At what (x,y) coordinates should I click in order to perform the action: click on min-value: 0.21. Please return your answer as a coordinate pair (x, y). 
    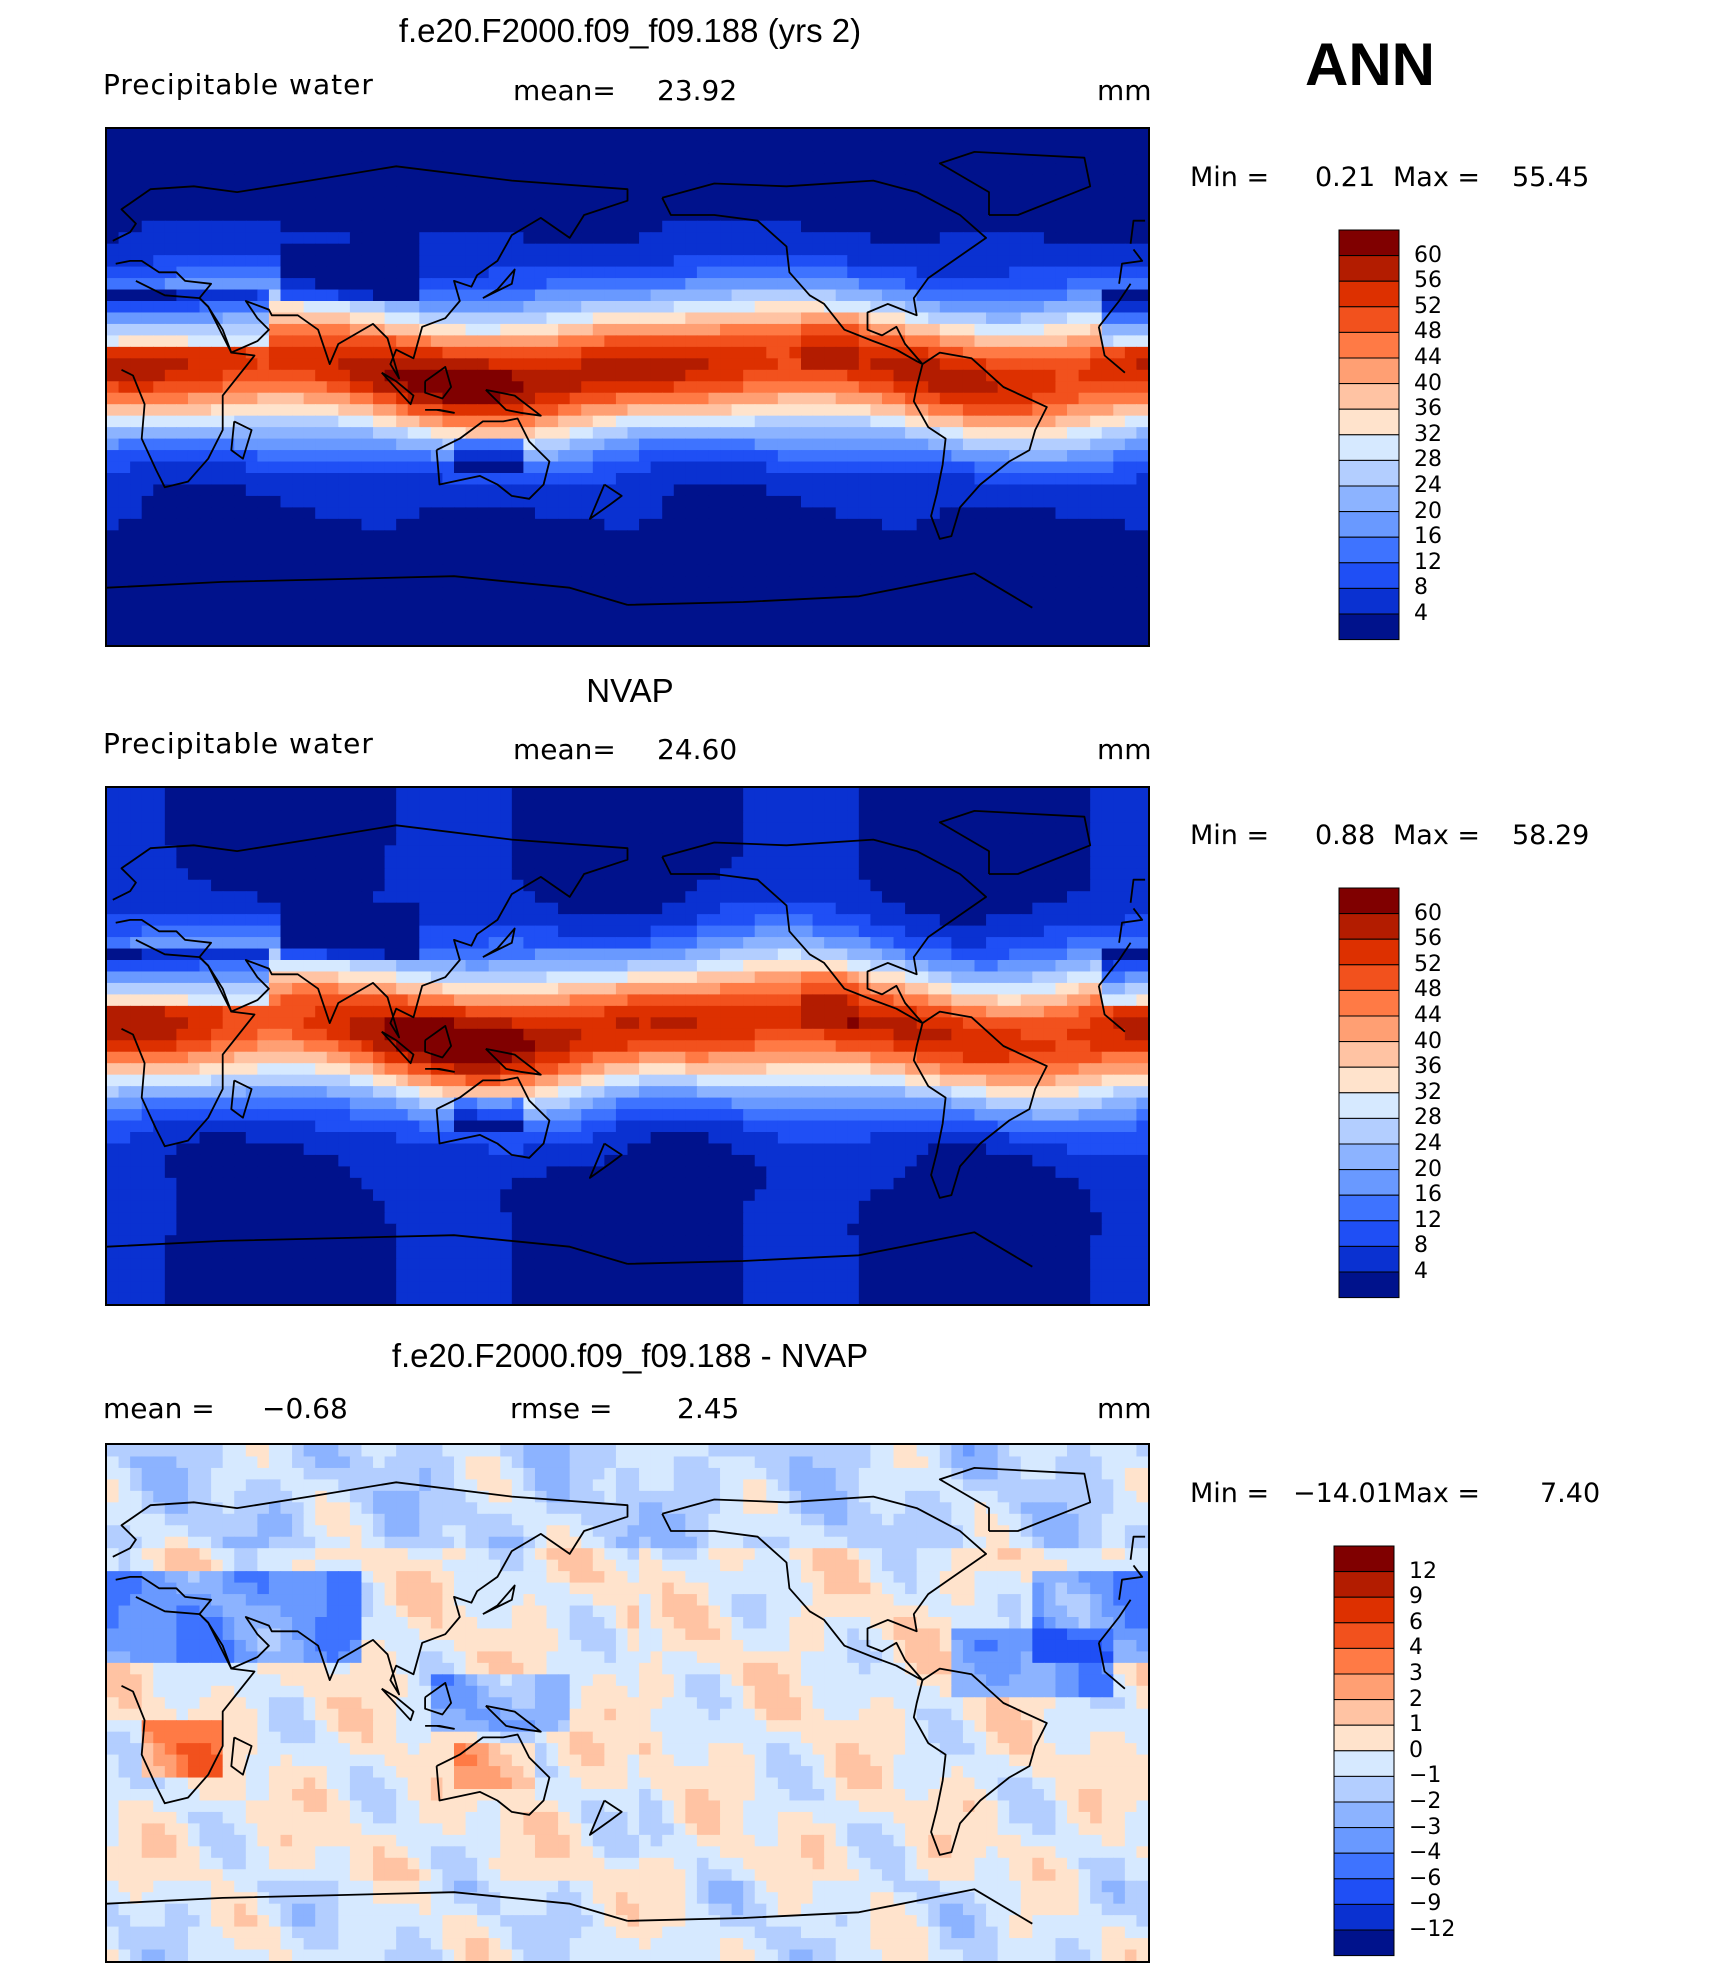
    Looking at the image, I should click on (1345, 177).